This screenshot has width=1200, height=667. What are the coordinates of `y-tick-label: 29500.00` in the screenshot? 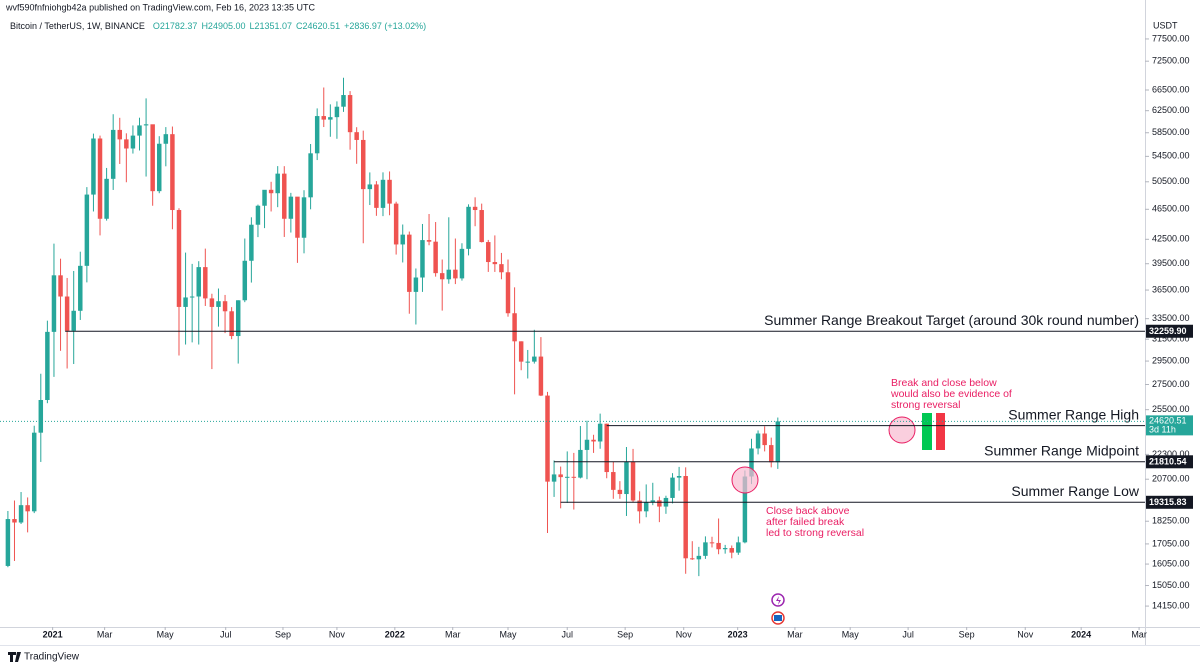 It's located at (1171, 360).